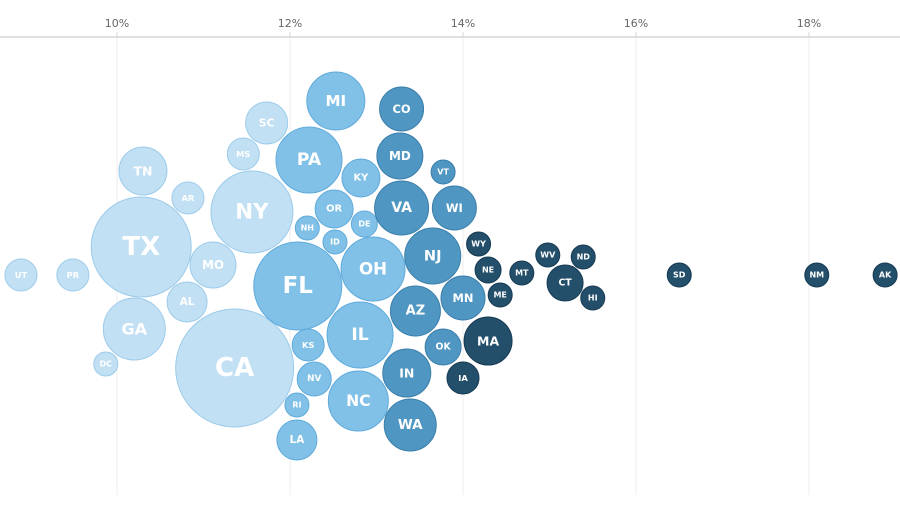 This screenshot has width=900, height=505. I want to click on bubble-az: AZ, so click(415, 311).